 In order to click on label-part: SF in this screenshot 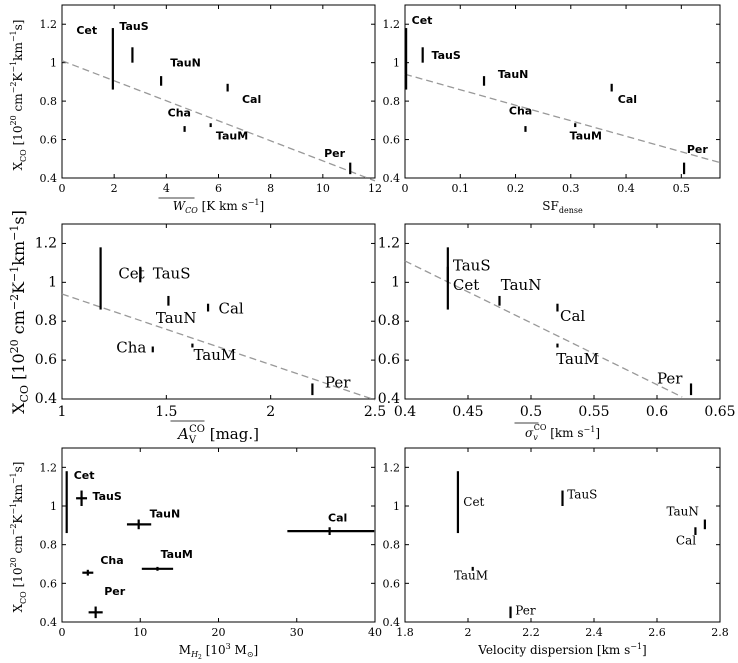, I will do `click(550, 206)`.